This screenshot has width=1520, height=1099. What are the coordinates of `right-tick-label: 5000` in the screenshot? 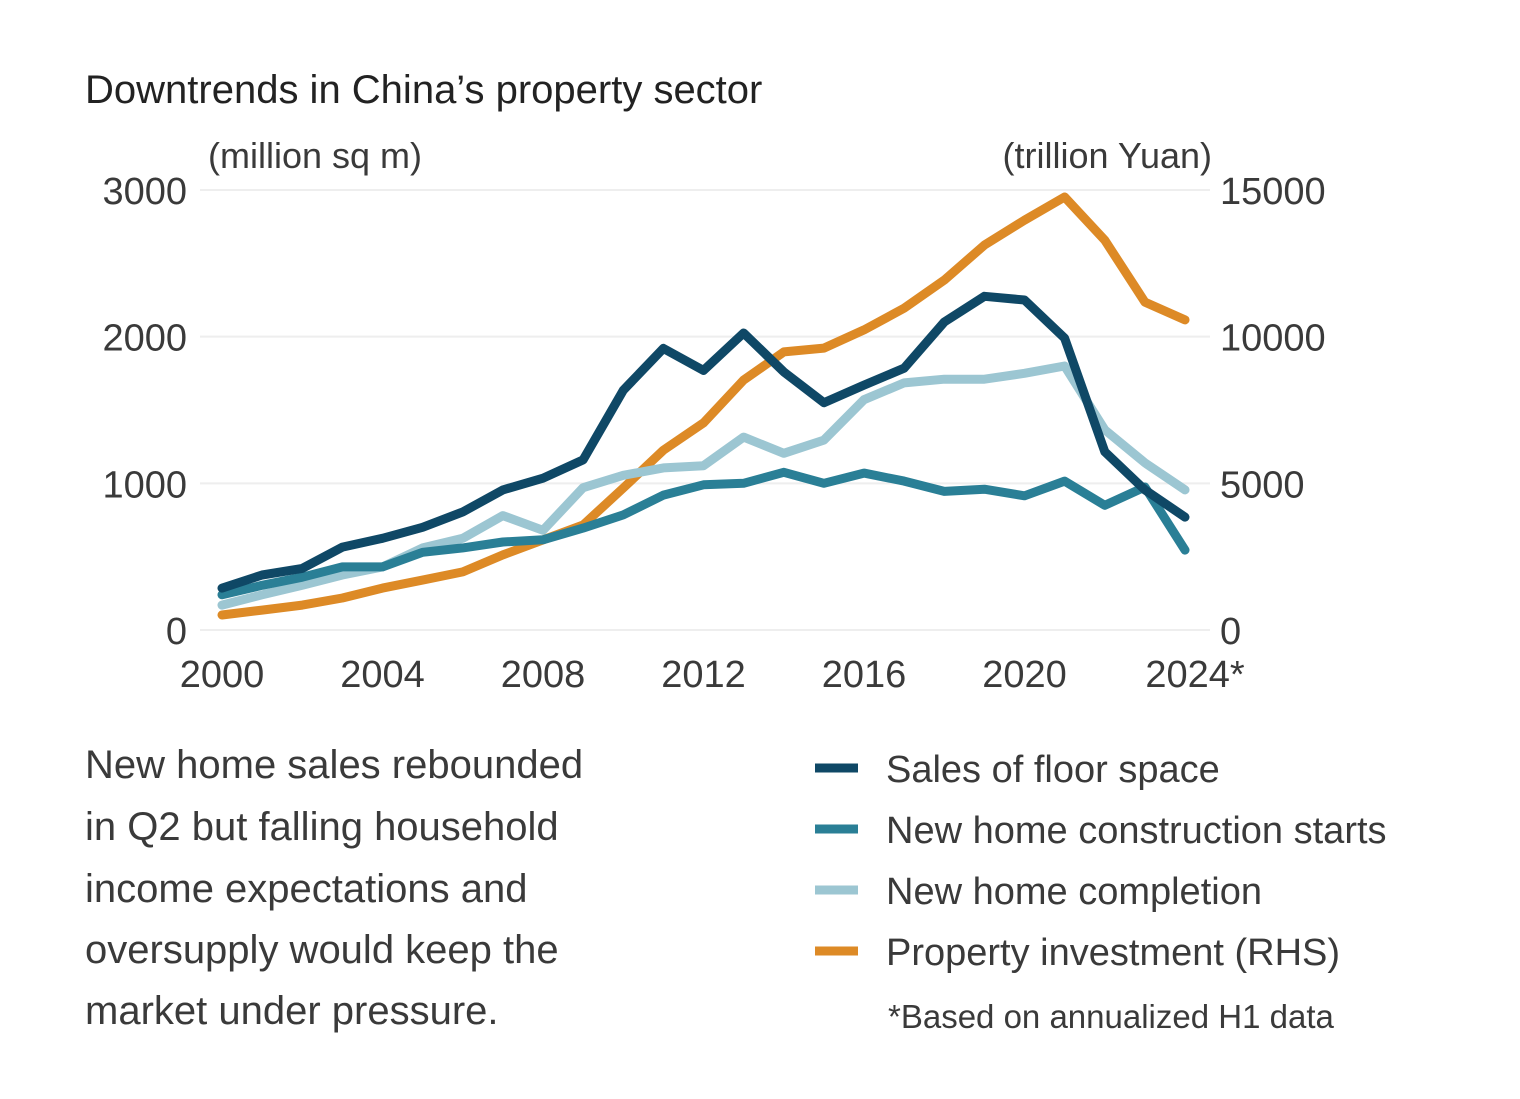 It's located at (1262, 485).